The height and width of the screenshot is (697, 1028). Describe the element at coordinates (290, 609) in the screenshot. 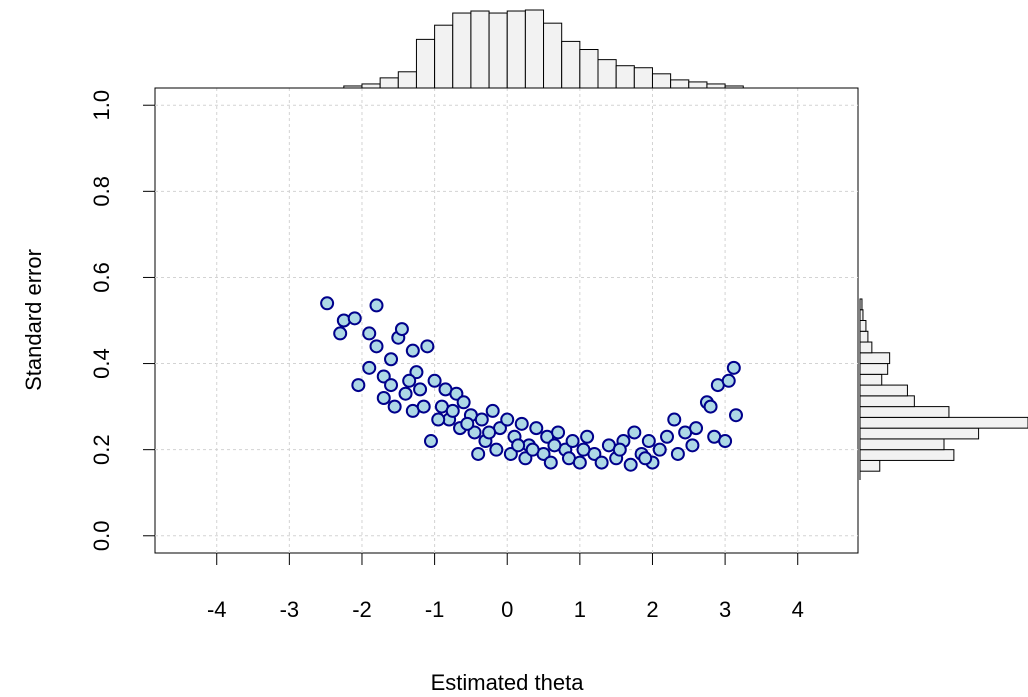

I see `x-tick-label: -3` at that location.